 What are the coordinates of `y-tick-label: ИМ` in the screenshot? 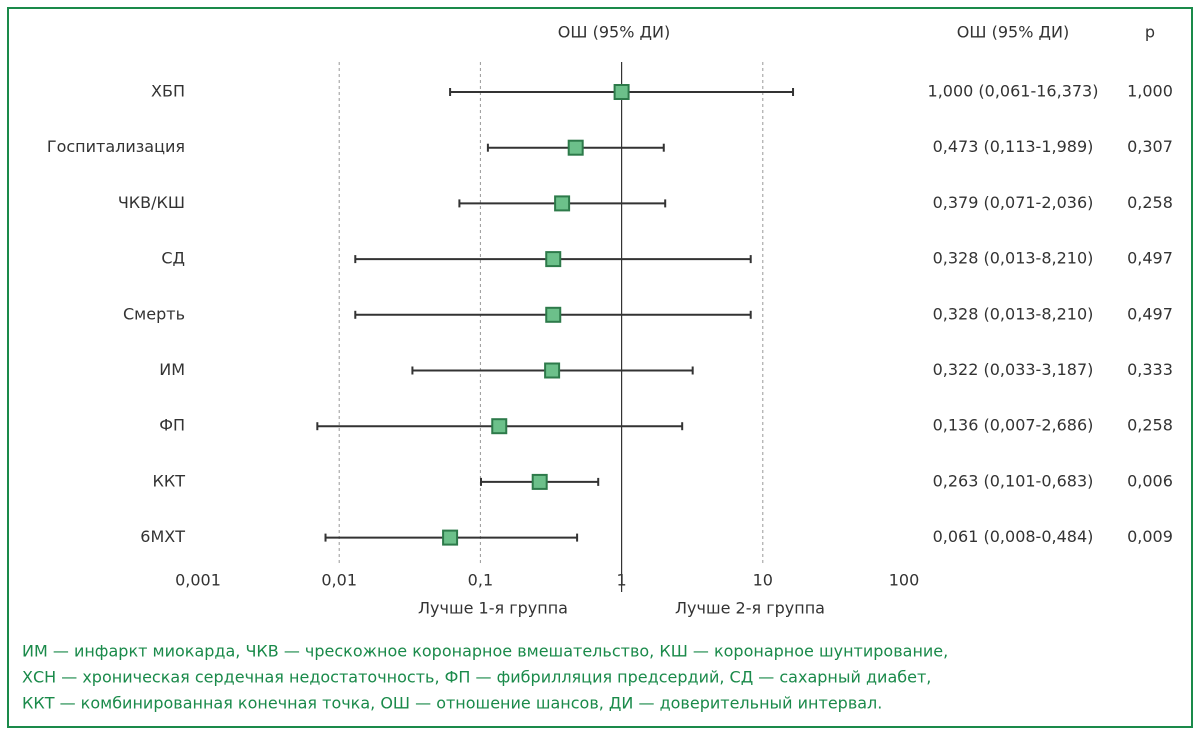 It's located at (172, 369).